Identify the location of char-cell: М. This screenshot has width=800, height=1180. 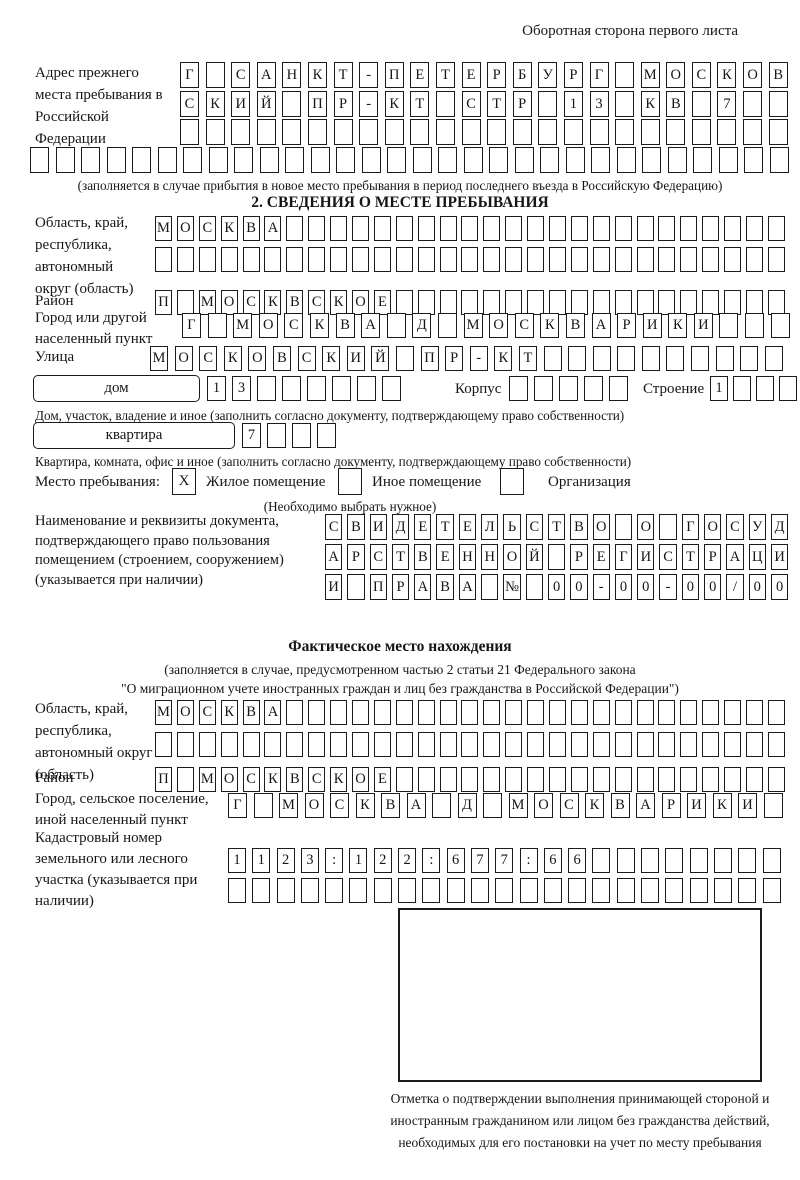
(288, 805).